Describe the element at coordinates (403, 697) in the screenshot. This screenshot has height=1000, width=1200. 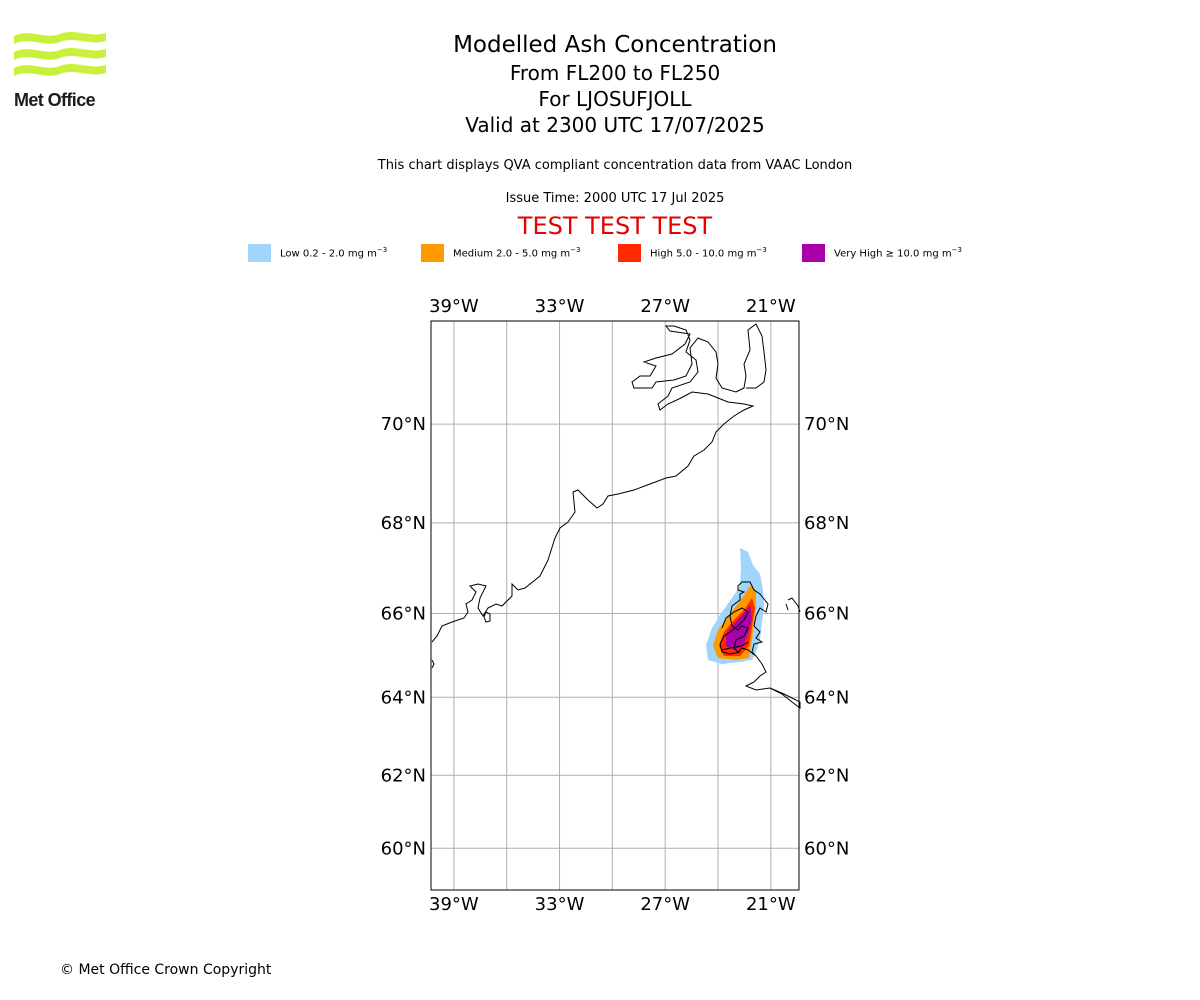
I see `lat-label-left: 64°N` at that location.